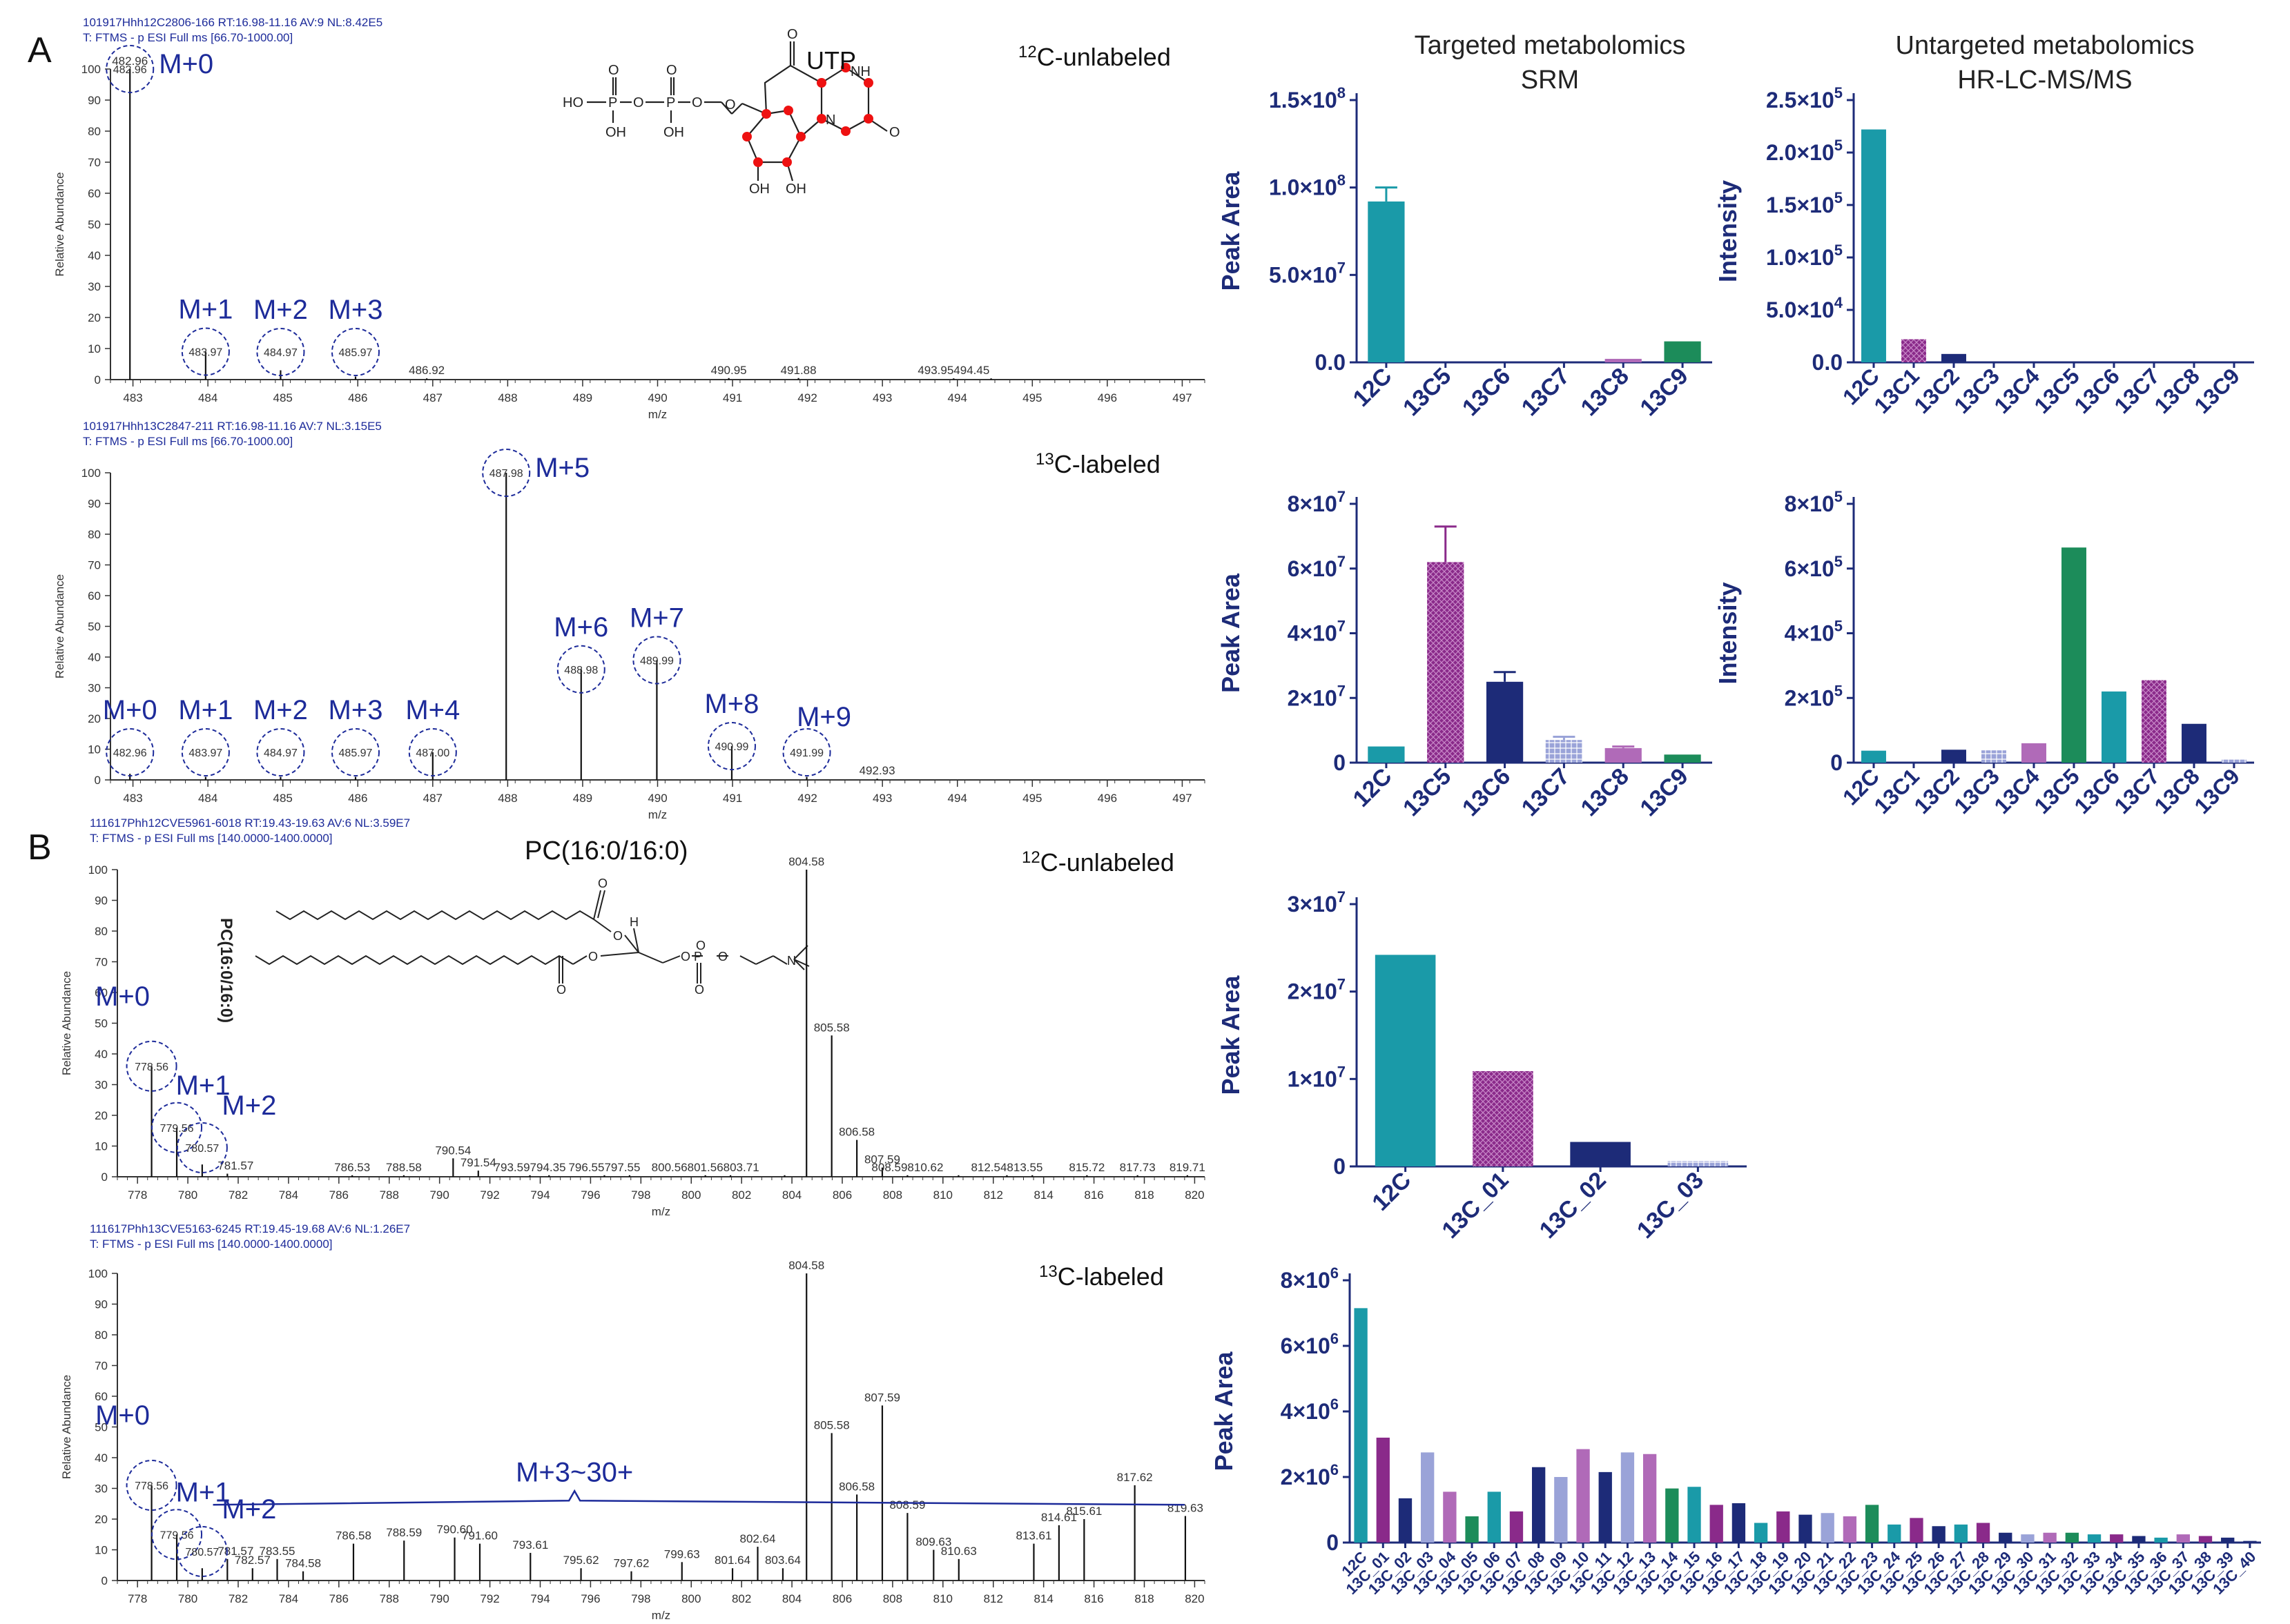 Image resolution: width=2290 pixels, height=1624 pixels. I want to click on y-tick-label: 10, so click(94, 749).